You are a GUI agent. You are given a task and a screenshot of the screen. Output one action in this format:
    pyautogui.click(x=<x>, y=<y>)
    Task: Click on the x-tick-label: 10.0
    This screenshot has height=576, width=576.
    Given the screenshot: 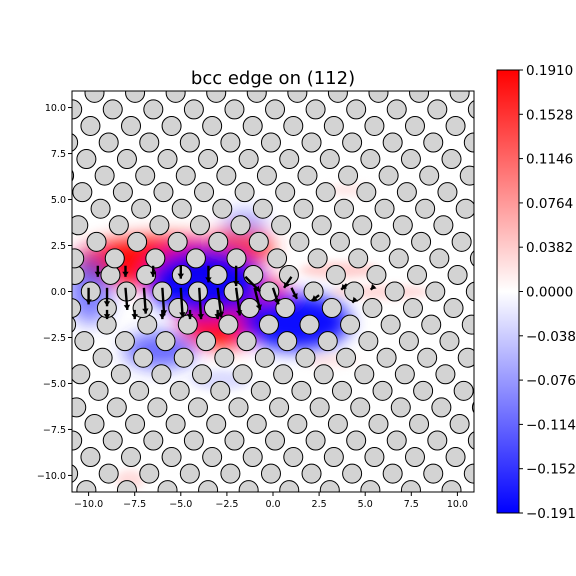 What is the action you would take?
    pyautogui.click(x=457, y=504)
    